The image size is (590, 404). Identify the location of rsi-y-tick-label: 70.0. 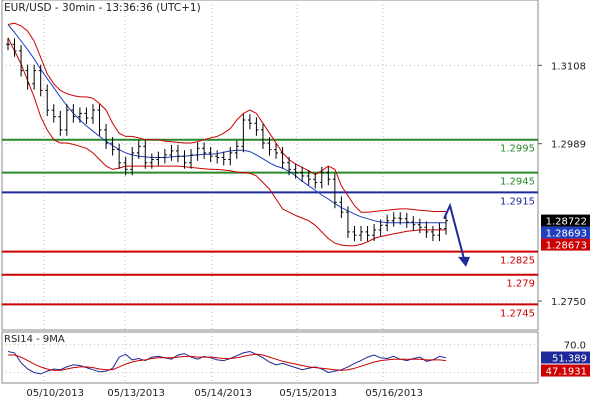
(575, 346).